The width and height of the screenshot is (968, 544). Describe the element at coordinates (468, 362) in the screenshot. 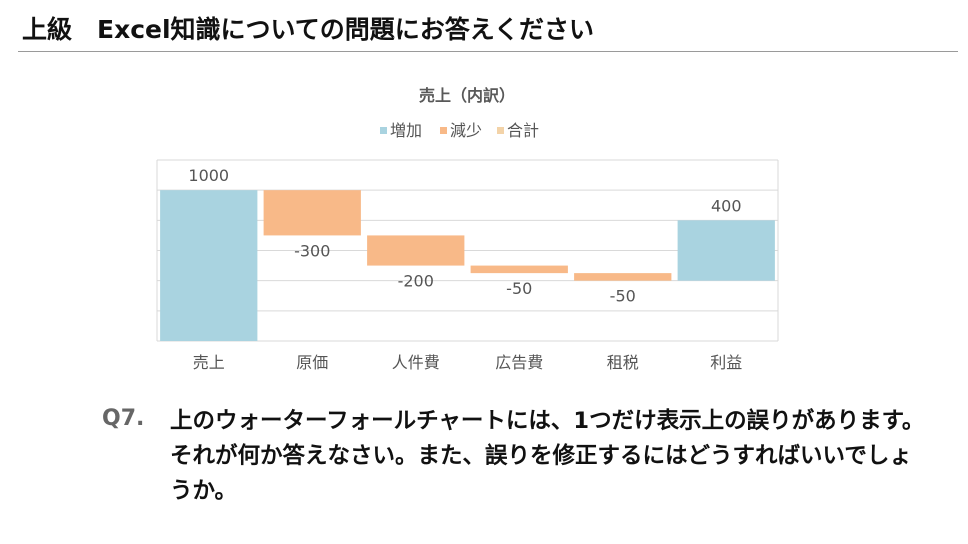

I see `chart-x-tick-labels: 売上 原価 人件費 広告費 租税 利益` at that location.